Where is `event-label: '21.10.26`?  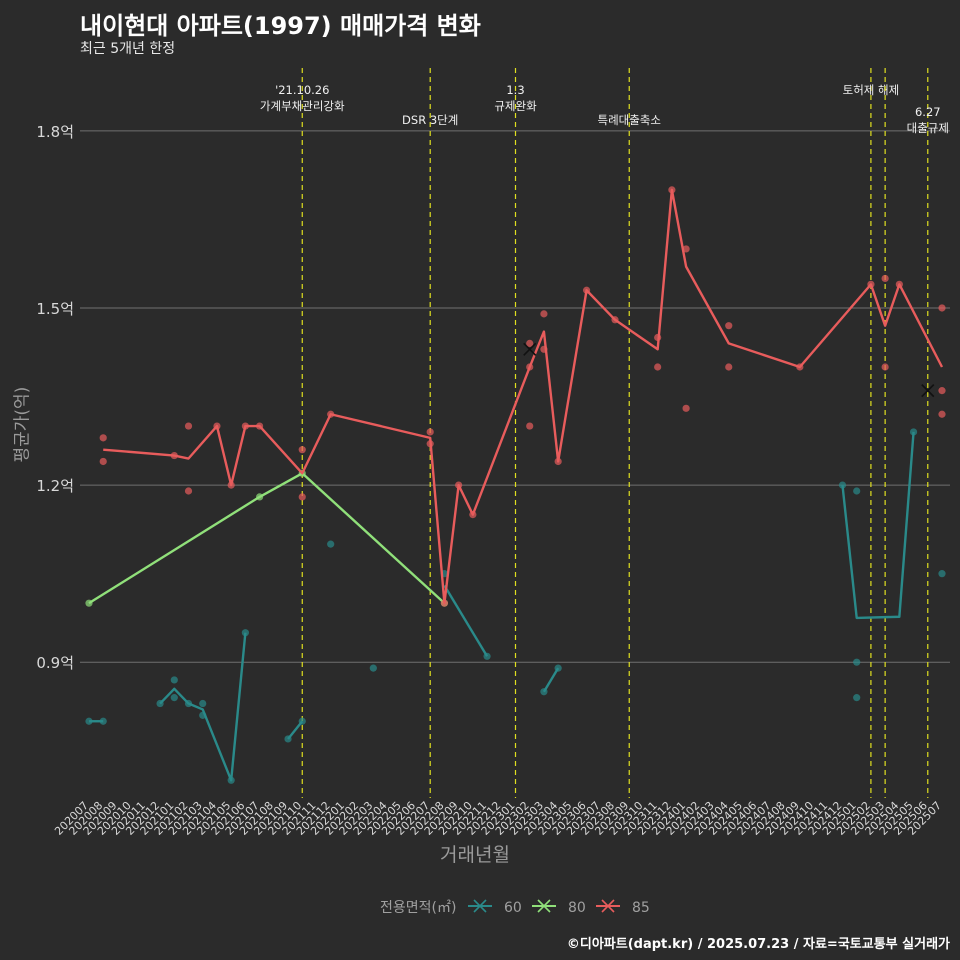
event-label: '21.10.26 is located at coordinates (302, 90).